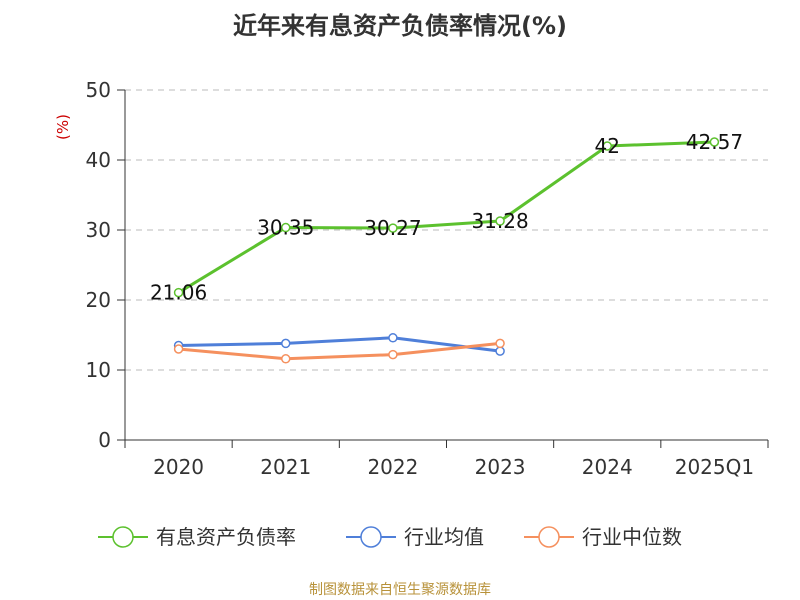 The height and width of the screenshot is (600, 800). I want to click on legend-label: 有息资产负债率, so click(226, 537).